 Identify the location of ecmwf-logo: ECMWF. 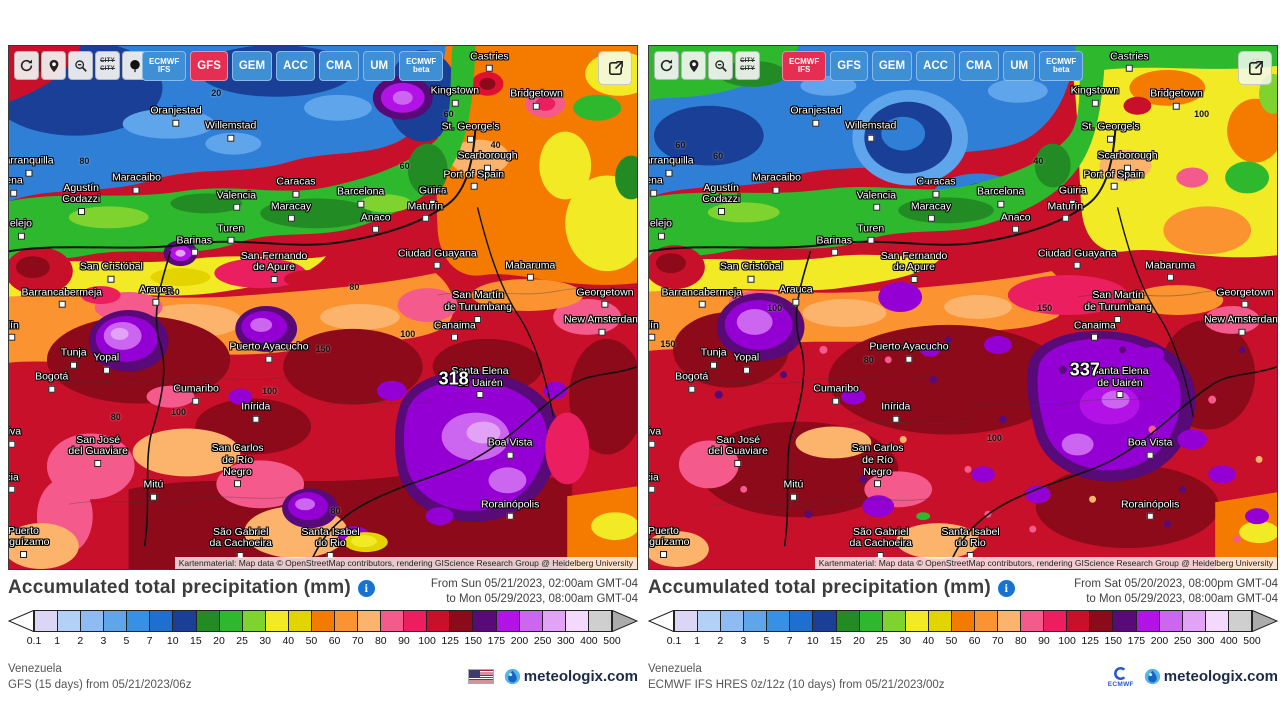
(1121, 677).